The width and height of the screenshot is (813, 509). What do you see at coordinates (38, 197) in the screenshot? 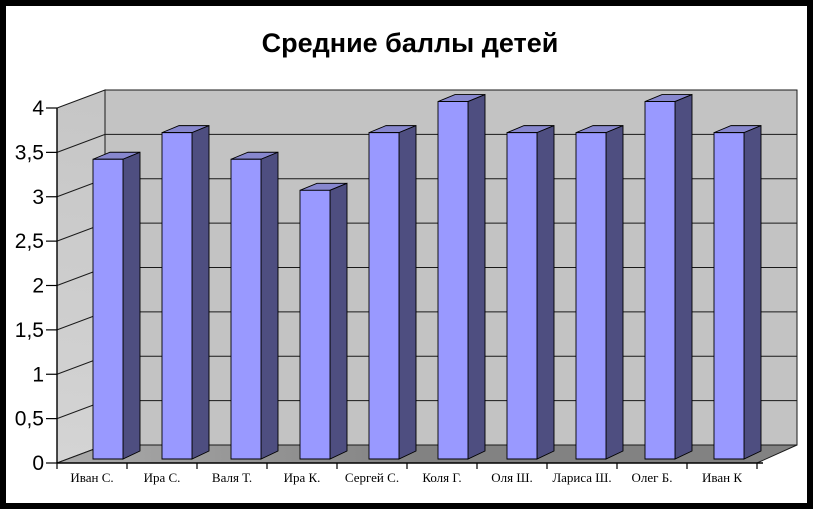
I see `y-axis-tick-label: 3` at bounding box center [38, 197].